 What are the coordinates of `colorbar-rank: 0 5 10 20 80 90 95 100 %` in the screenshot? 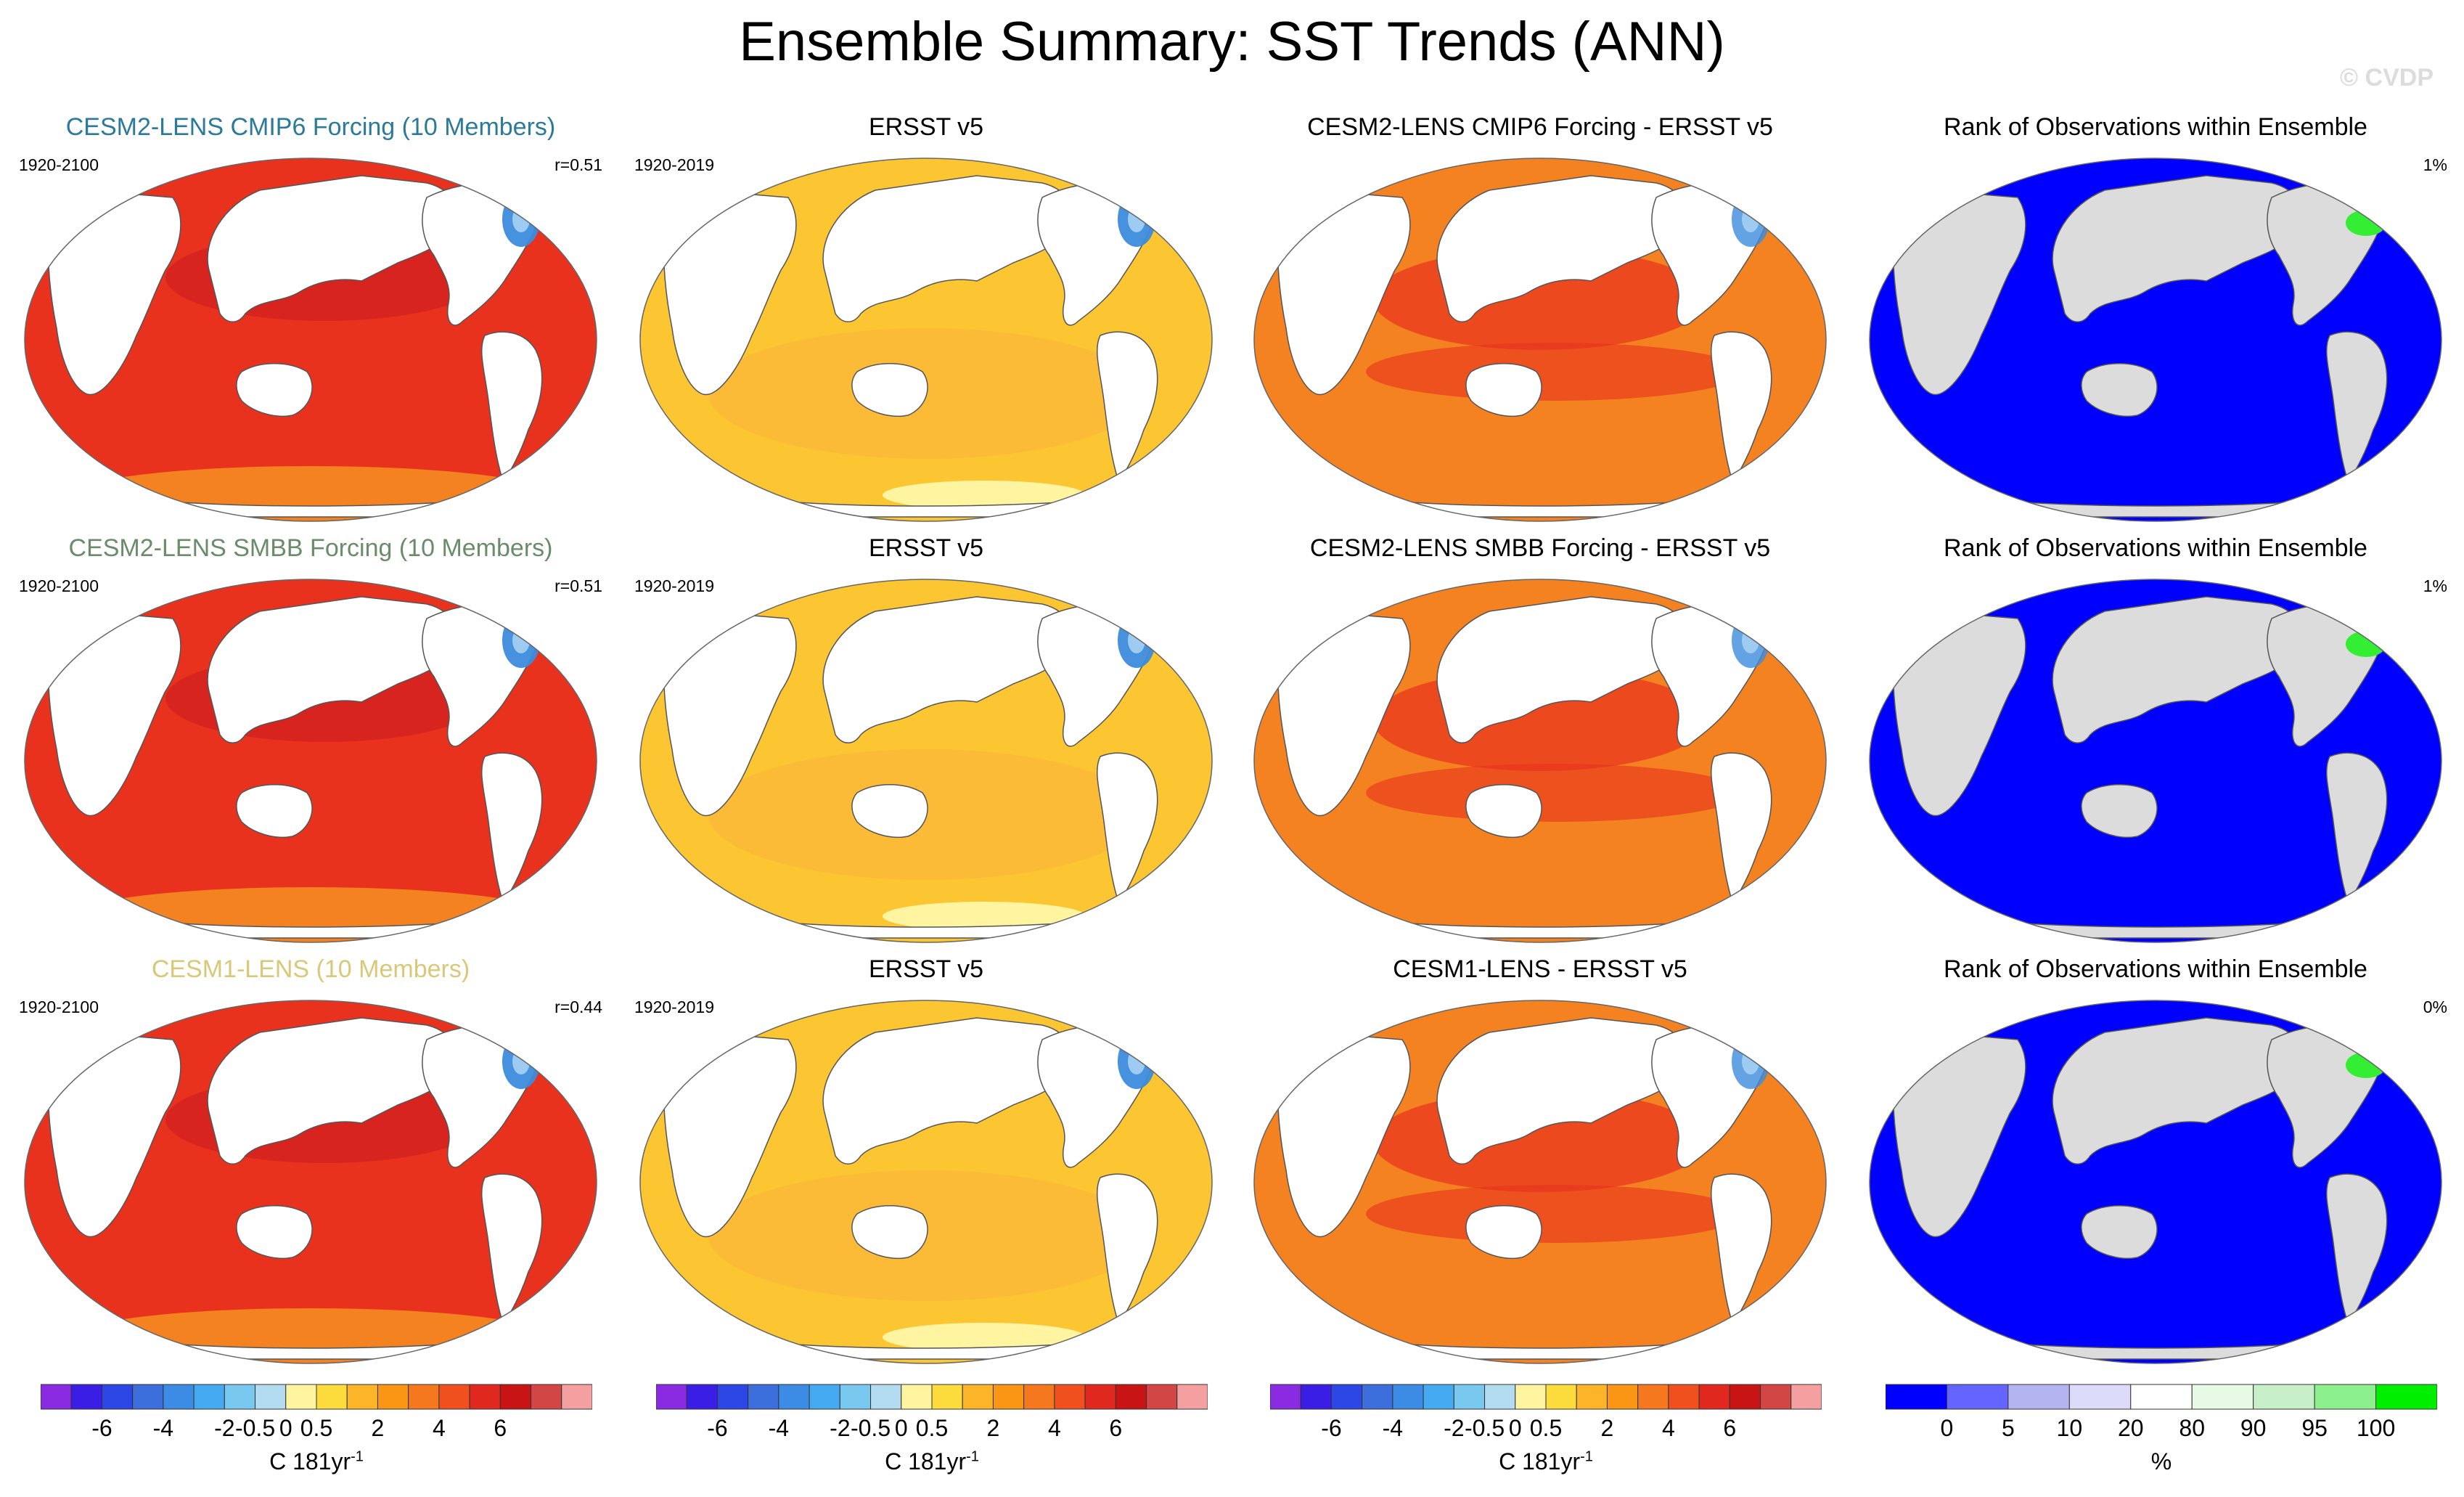 It's located at (2161, 1434).